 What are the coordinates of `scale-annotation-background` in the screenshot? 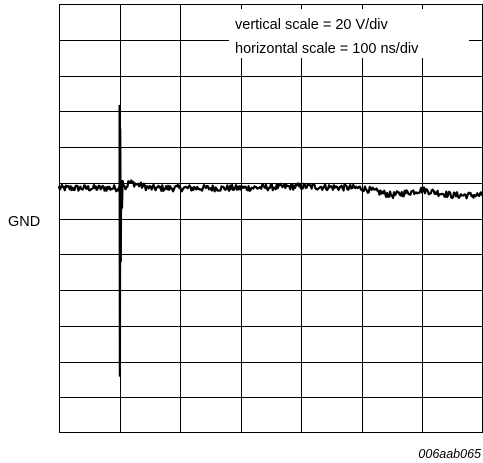 It's located at (349, 33).